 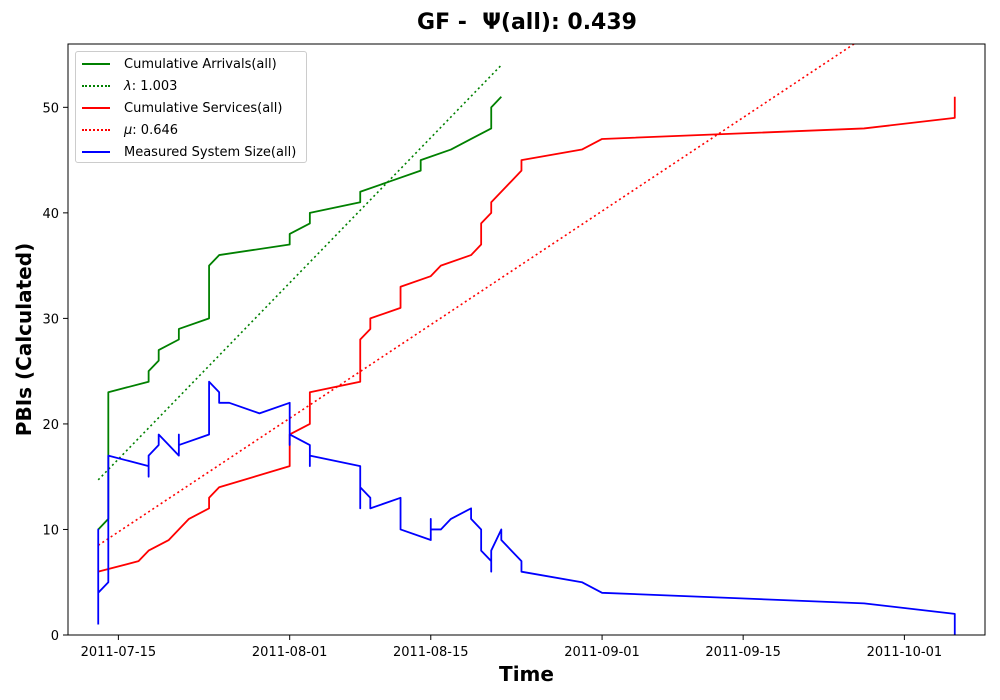 What do you see at coordinates (905, 652) in the screenshot?
I see `x-tick-label-5: 2011-10-01` at bounding box center [905, 652].